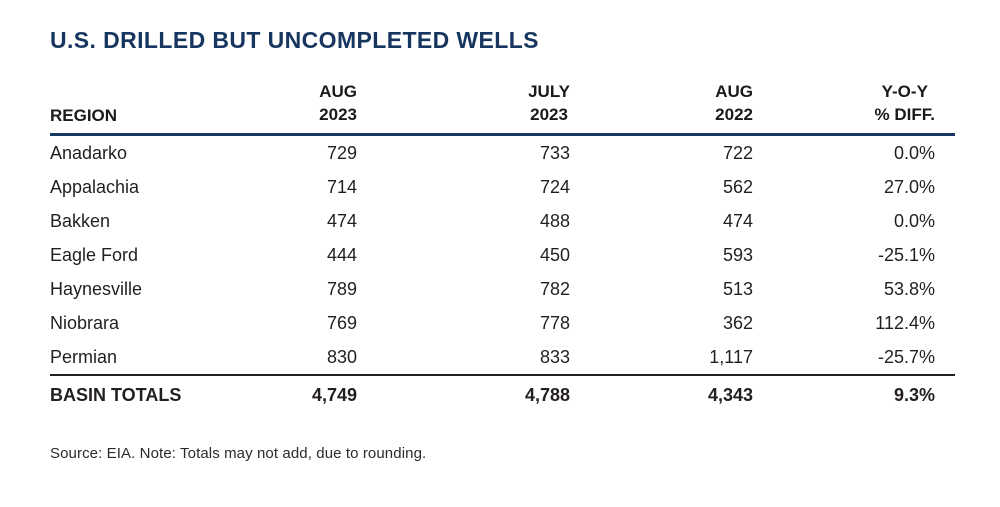  Describe the element at coordinates (502, 357) in the screenshot. I see `table-row-permian: Permian 830 833 1,117 -25.7%` at that location.